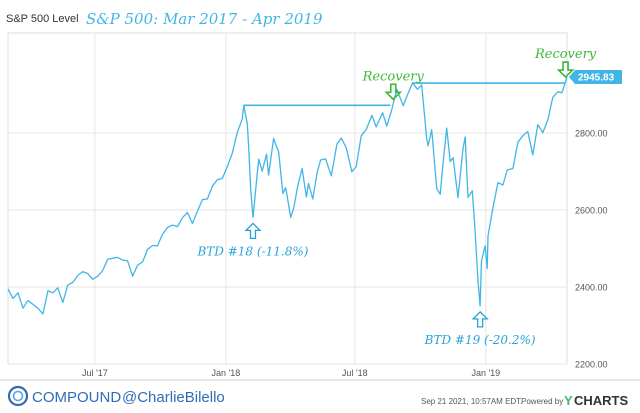  What do you see at coordinates (568, 400) in the screenshot?
I see `ycharts-logo-y: Y` at bounding box center [568, 400].